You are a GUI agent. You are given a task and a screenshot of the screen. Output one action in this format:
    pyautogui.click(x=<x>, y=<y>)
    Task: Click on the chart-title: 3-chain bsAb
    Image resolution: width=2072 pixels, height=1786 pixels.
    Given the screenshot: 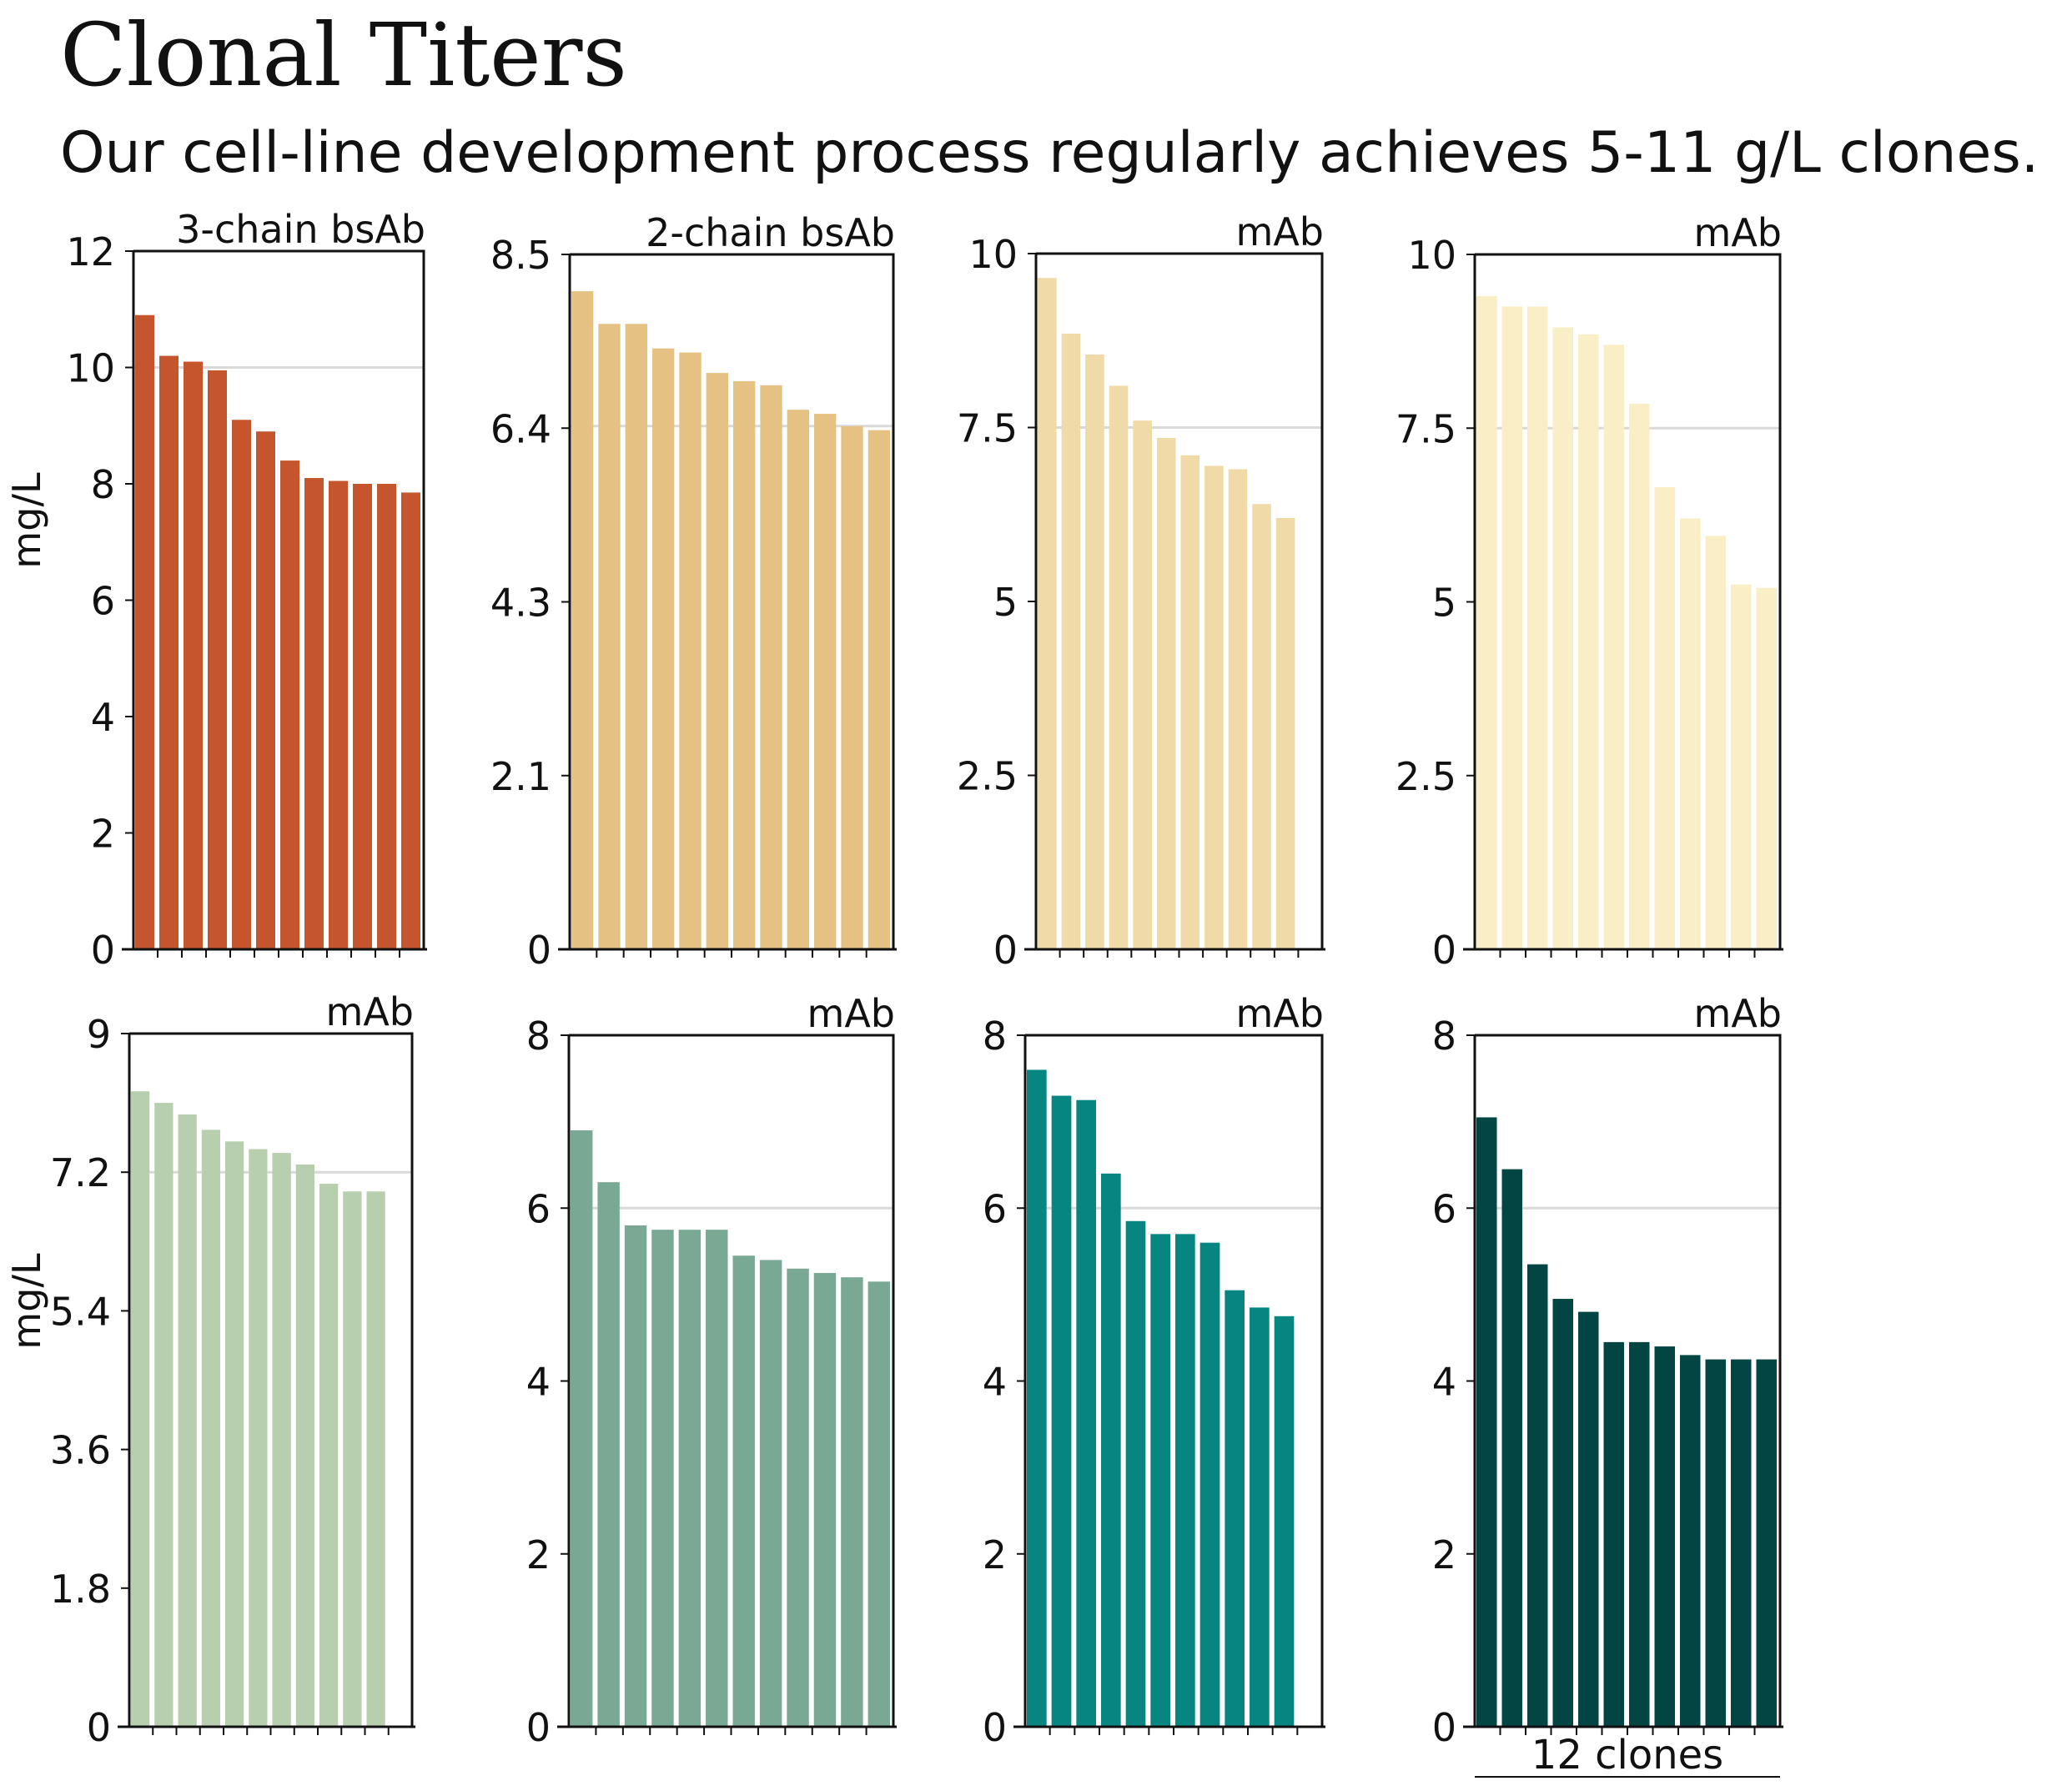 What is the action you would take?
    pyautogui.click(x=300, y=229)
    